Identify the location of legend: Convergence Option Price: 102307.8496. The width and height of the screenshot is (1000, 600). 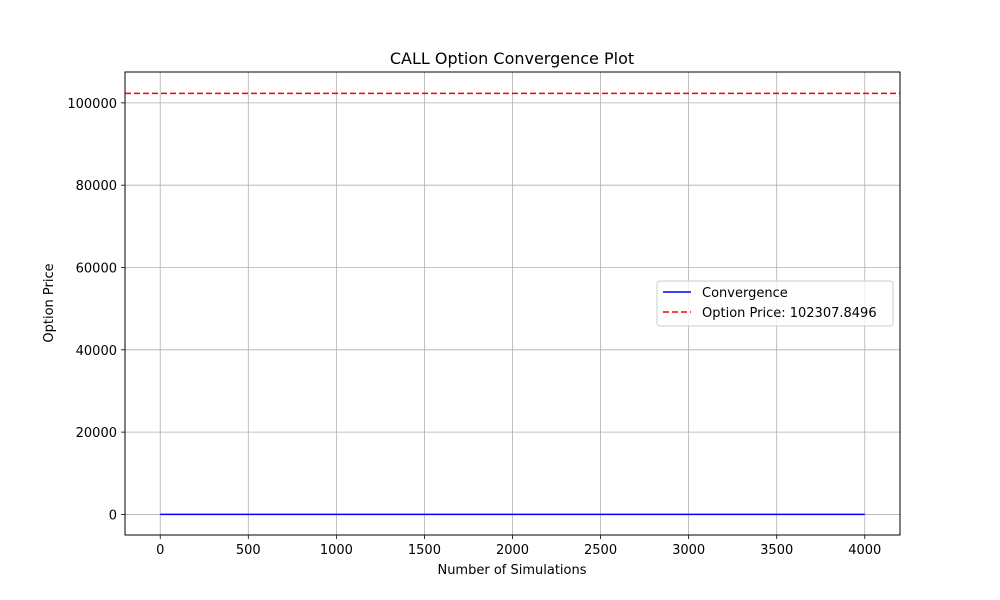
(775, 303).